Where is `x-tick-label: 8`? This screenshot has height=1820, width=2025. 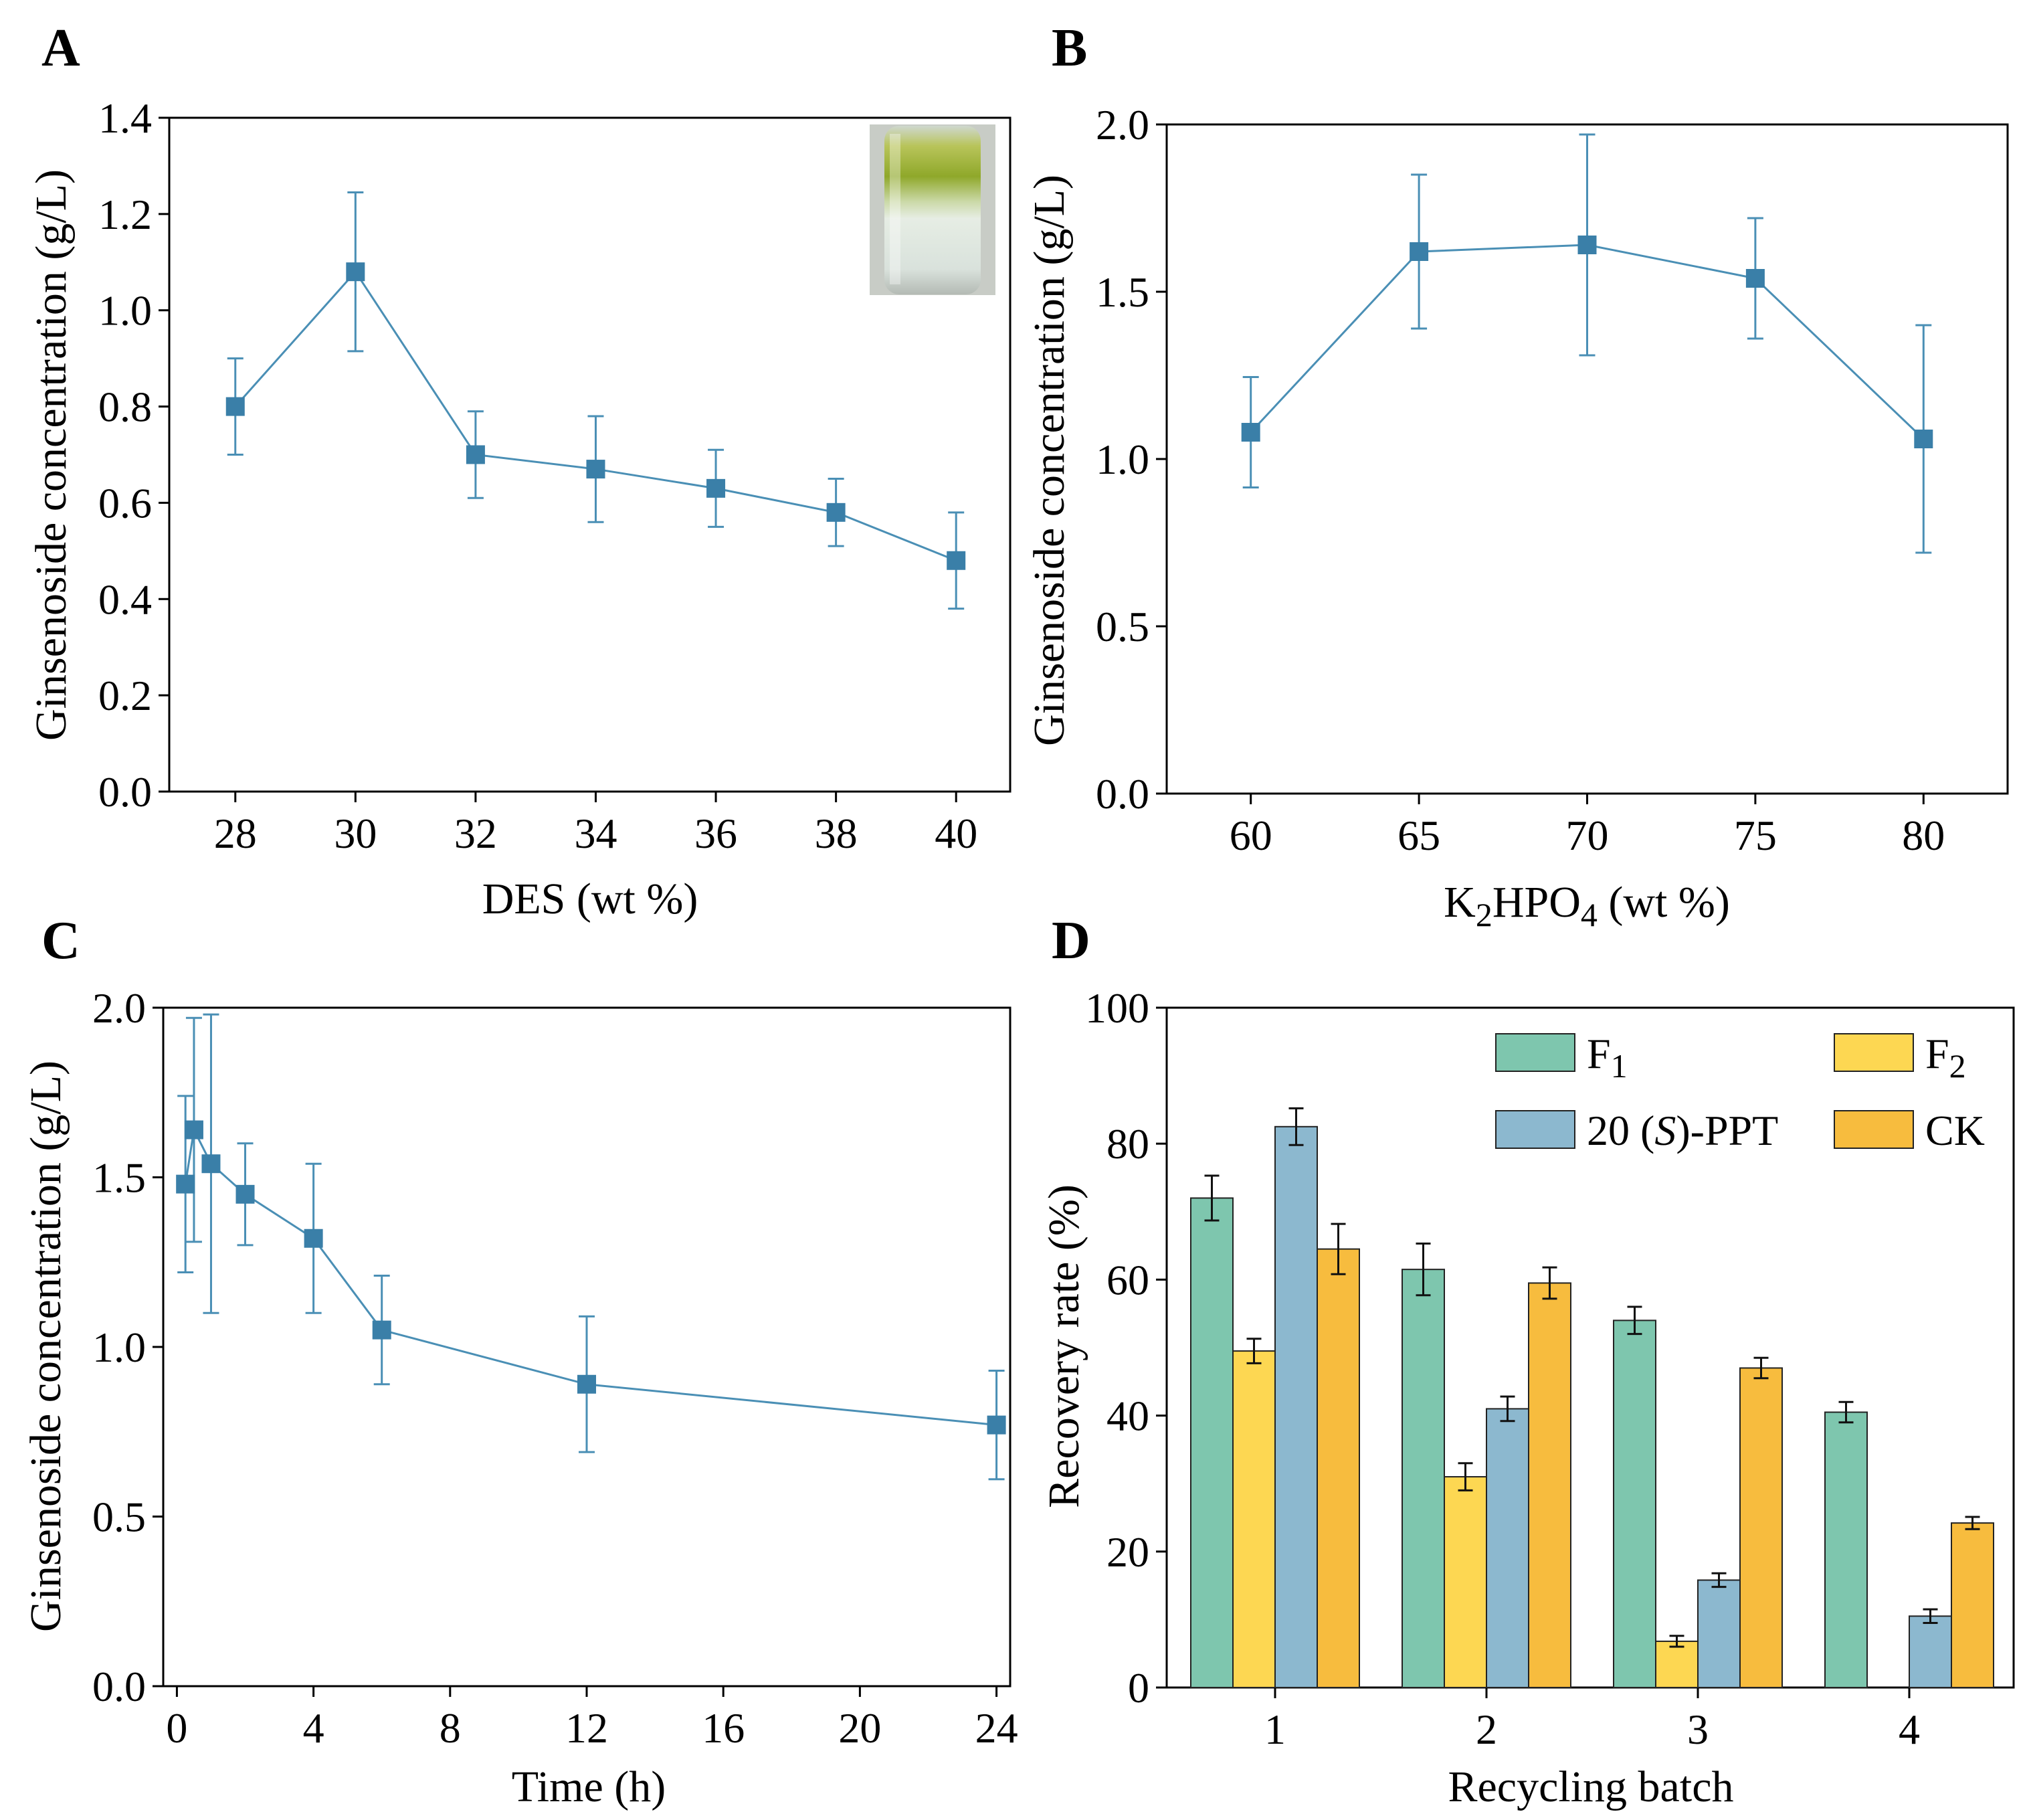
x-tick-label: 8 is located at coordinates (450, 1728).